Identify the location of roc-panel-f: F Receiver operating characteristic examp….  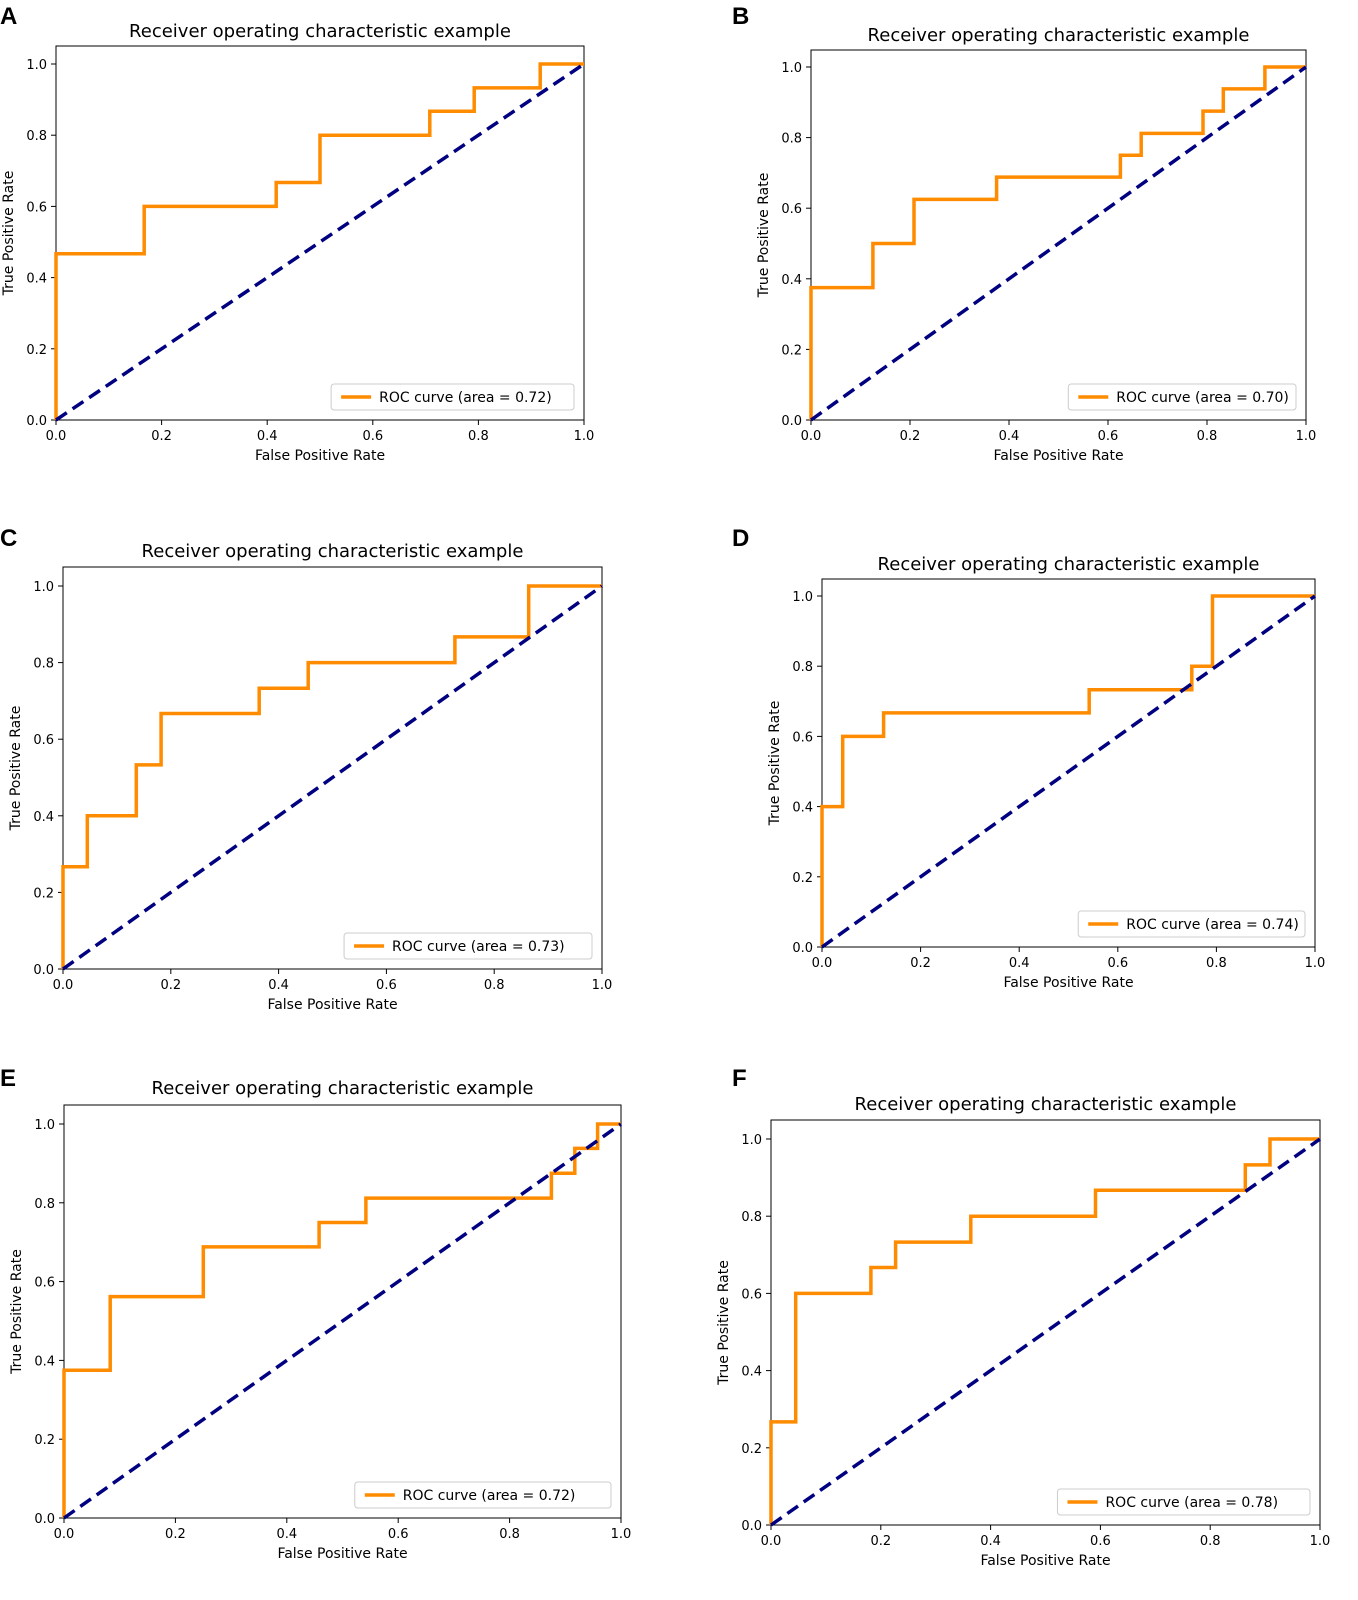
(1023, 1317).